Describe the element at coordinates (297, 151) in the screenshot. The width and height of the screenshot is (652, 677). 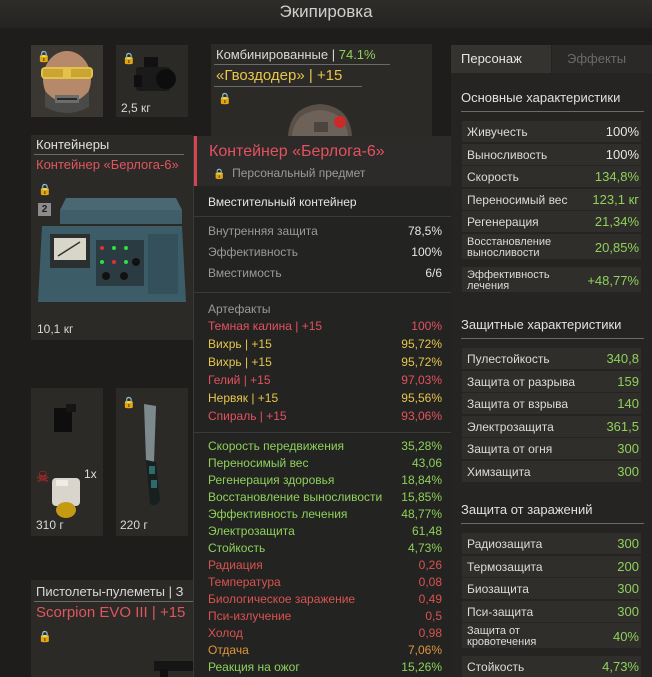
I see `tooltip-title: Контейнер «Берлога-6»` at that location.